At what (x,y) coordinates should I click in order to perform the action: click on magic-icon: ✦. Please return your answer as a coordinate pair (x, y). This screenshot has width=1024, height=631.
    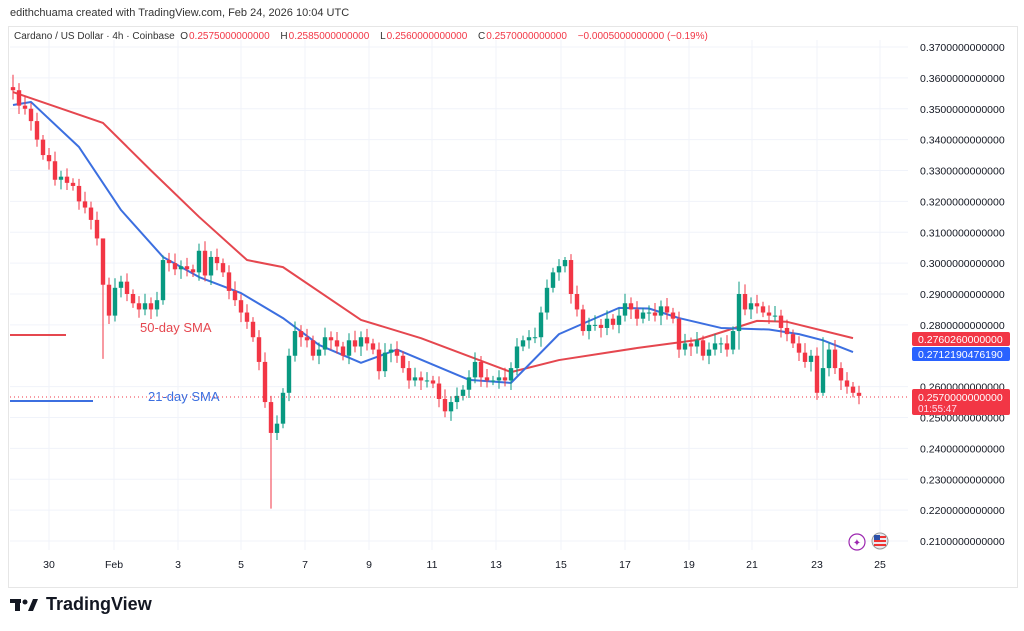
    Looking at the image, I should click on (857, 542).